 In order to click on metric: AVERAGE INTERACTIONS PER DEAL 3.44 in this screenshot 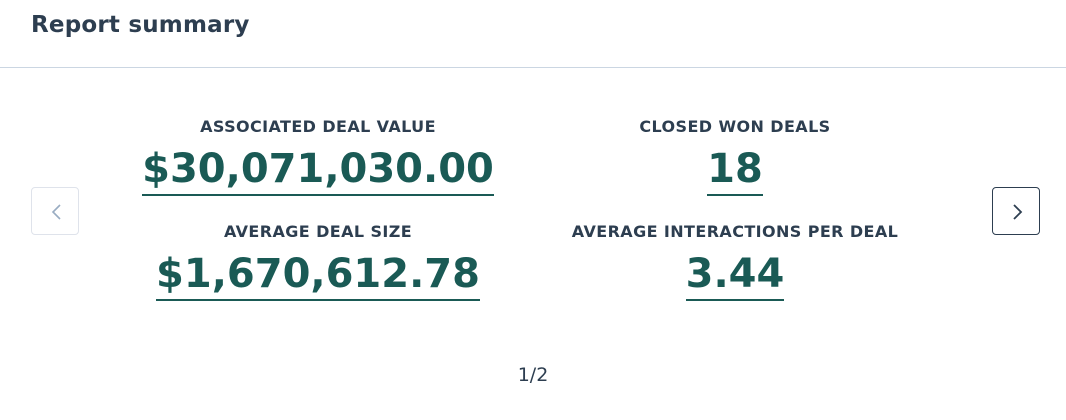, I will do `click(735, 261)`.